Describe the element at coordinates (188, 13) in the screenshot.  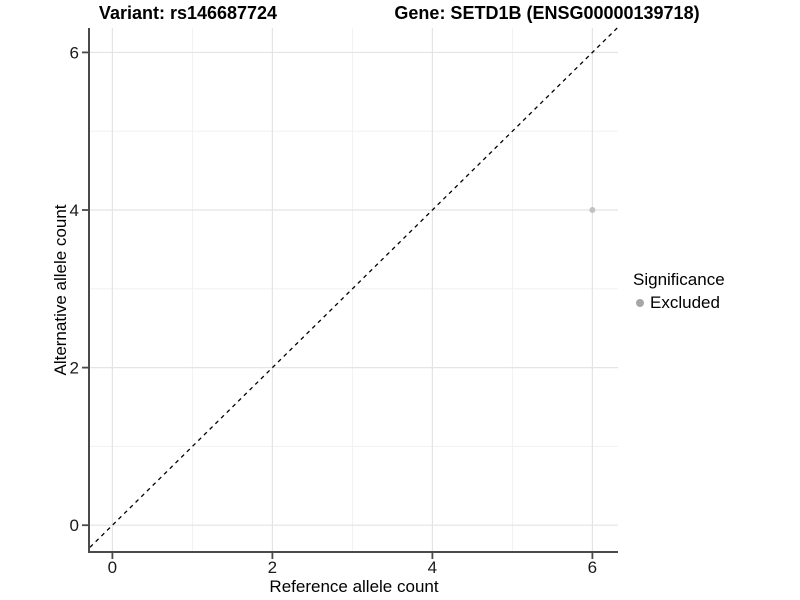
I see `variant-title: Variant: rs146687724` at that location.